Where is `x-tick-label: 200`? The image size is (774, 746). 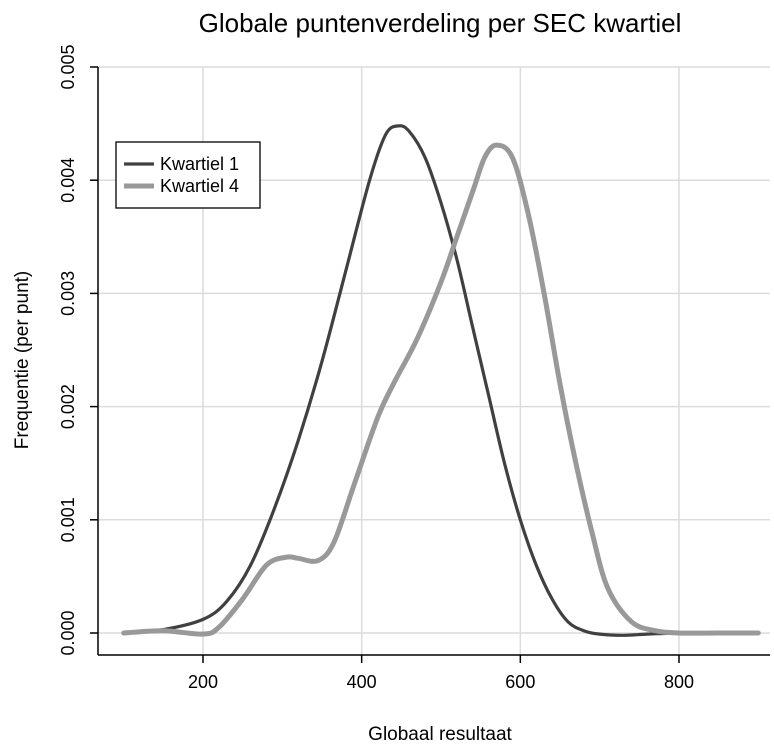
x-tick-label: 200 is located at coordinates (203, 682).